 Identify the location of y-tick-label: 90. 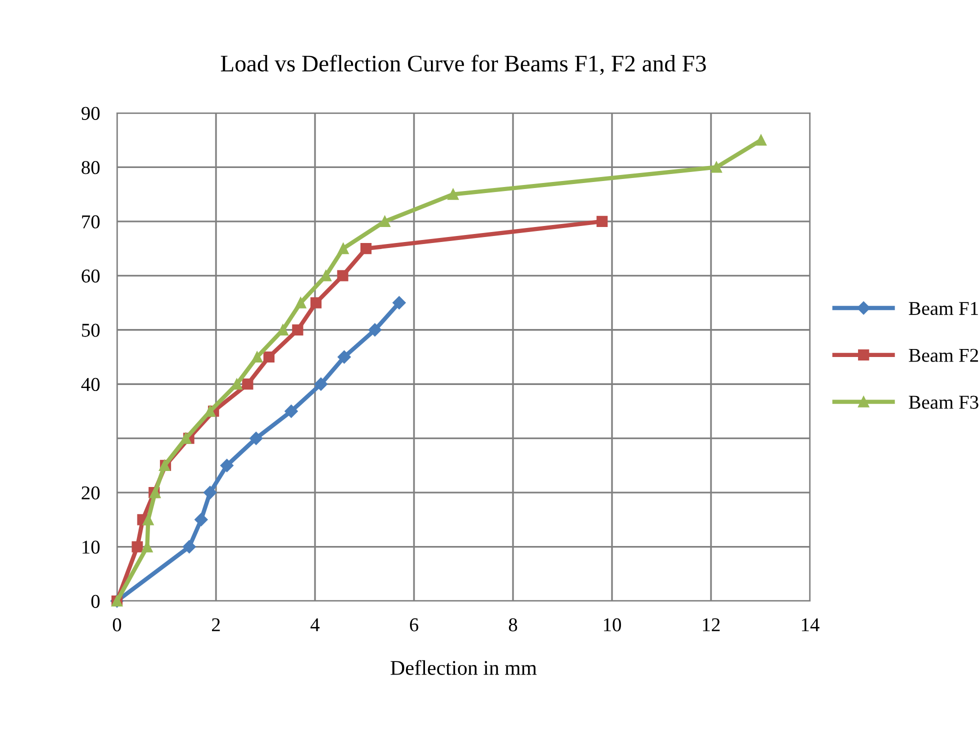
(91, 113).